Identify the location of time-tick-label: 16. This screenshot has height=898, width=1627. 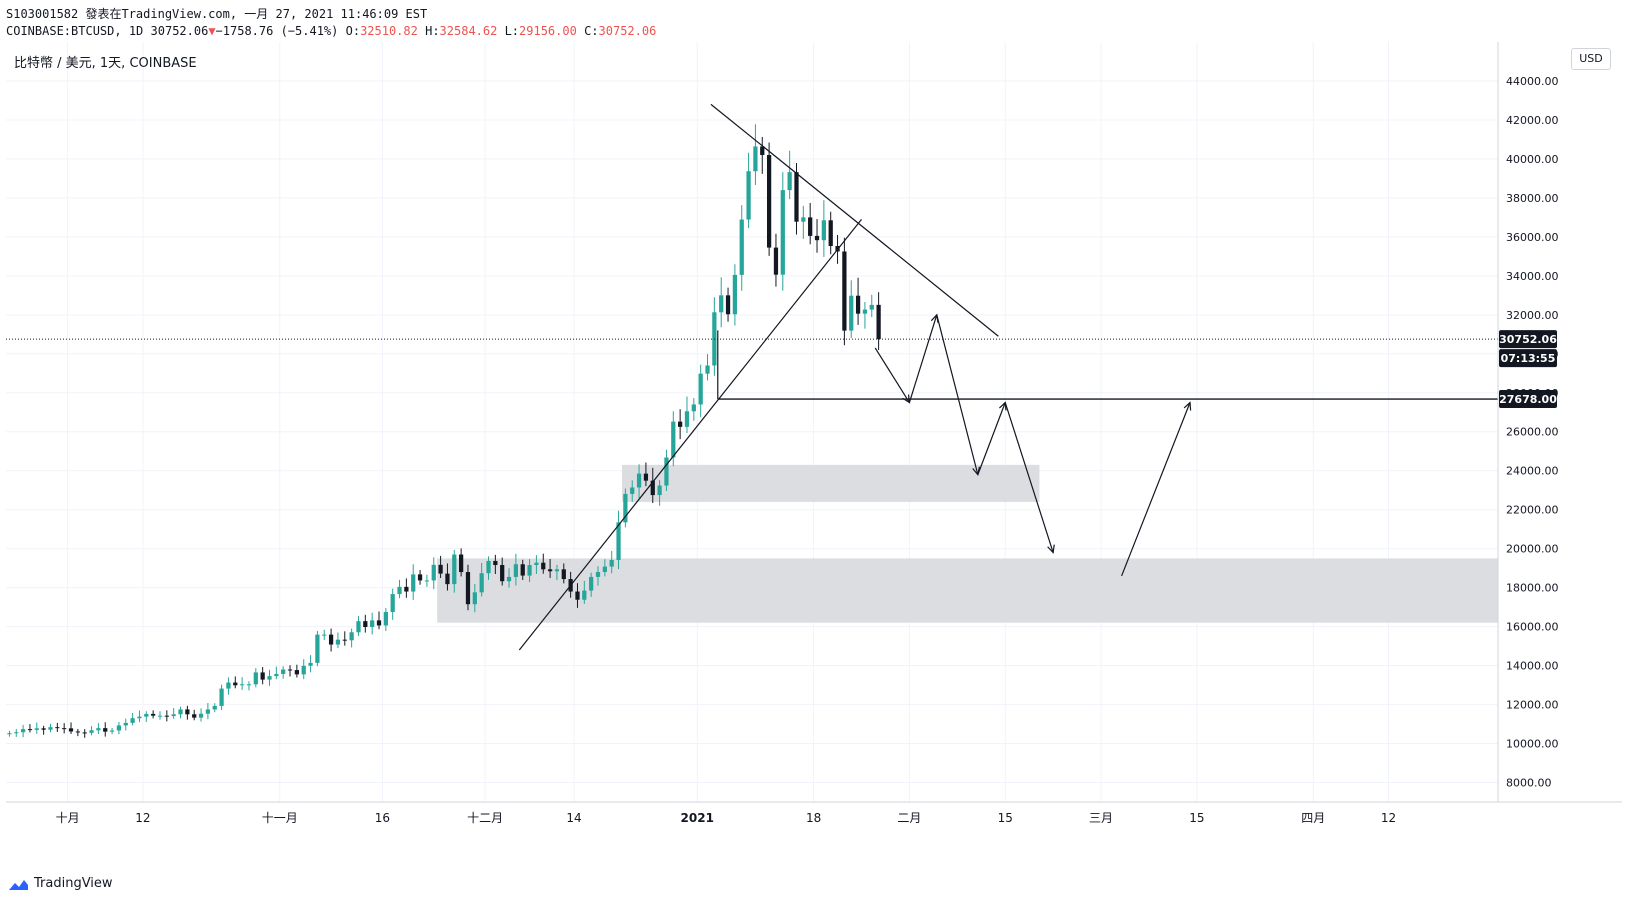
(382, 818).